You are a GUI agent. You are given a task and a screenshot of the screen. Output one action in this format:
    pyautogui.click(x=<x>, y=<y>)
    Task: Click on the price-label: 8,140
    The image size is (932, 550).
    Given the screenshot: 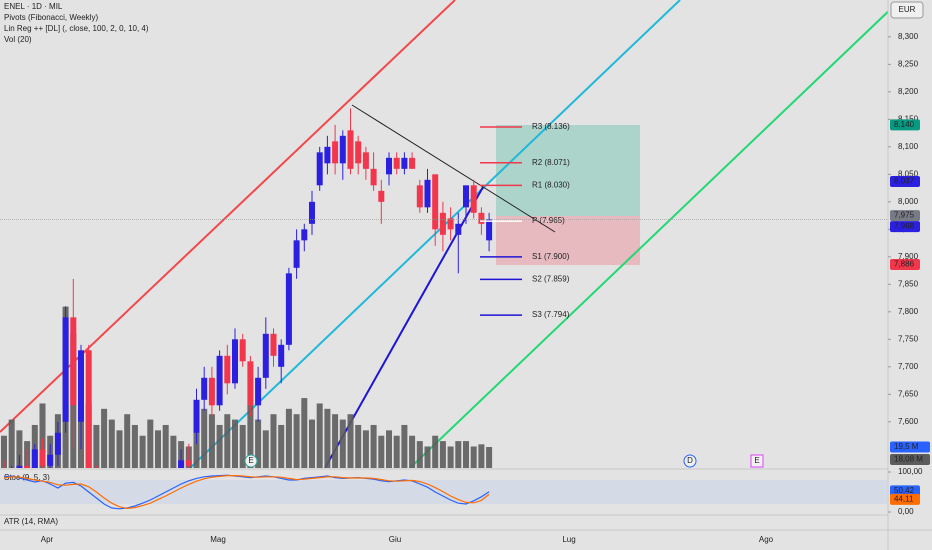 What is the action you would take?
    pyautogui.click(x=904, y=124)
    